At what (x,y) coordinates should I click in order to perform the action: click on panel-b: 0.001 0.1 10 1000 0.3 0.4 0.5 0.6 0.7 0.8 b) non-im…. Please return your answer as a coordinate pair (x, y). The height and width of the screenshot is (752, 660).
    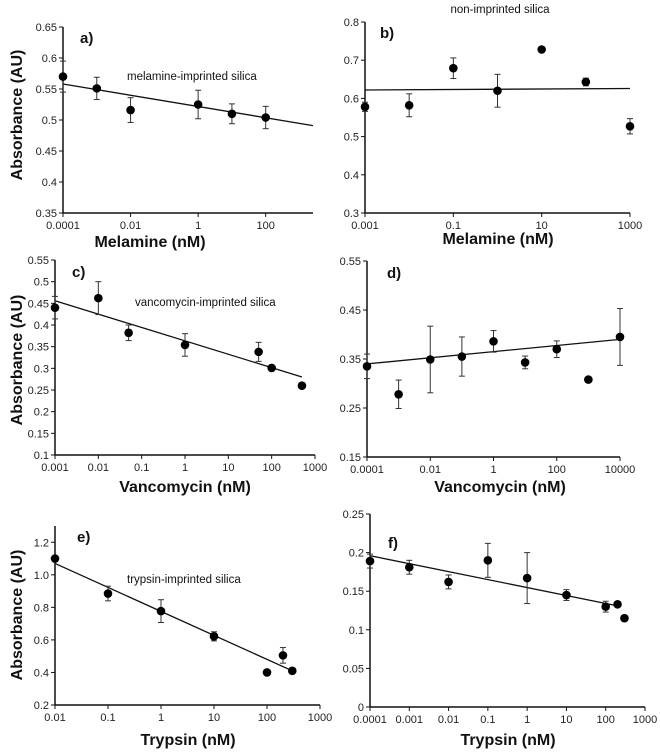
    Looking at the image, I should click on (493, 126).